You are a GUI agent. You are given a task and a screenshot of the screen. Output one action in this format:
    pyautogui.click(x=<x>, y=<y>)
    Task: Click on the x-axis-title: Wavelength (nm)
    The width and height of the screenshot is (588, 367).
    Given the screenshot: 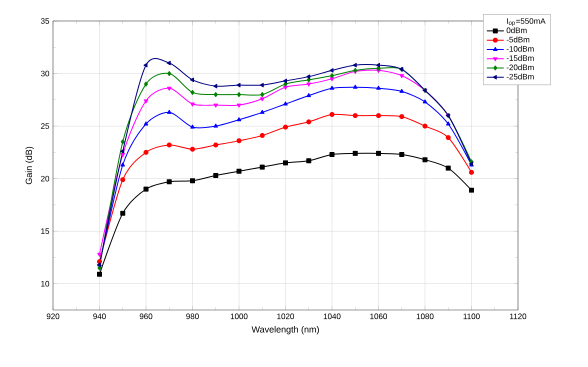 What is the action you would take?
    pyautogui.click(x=285, y=330)
    